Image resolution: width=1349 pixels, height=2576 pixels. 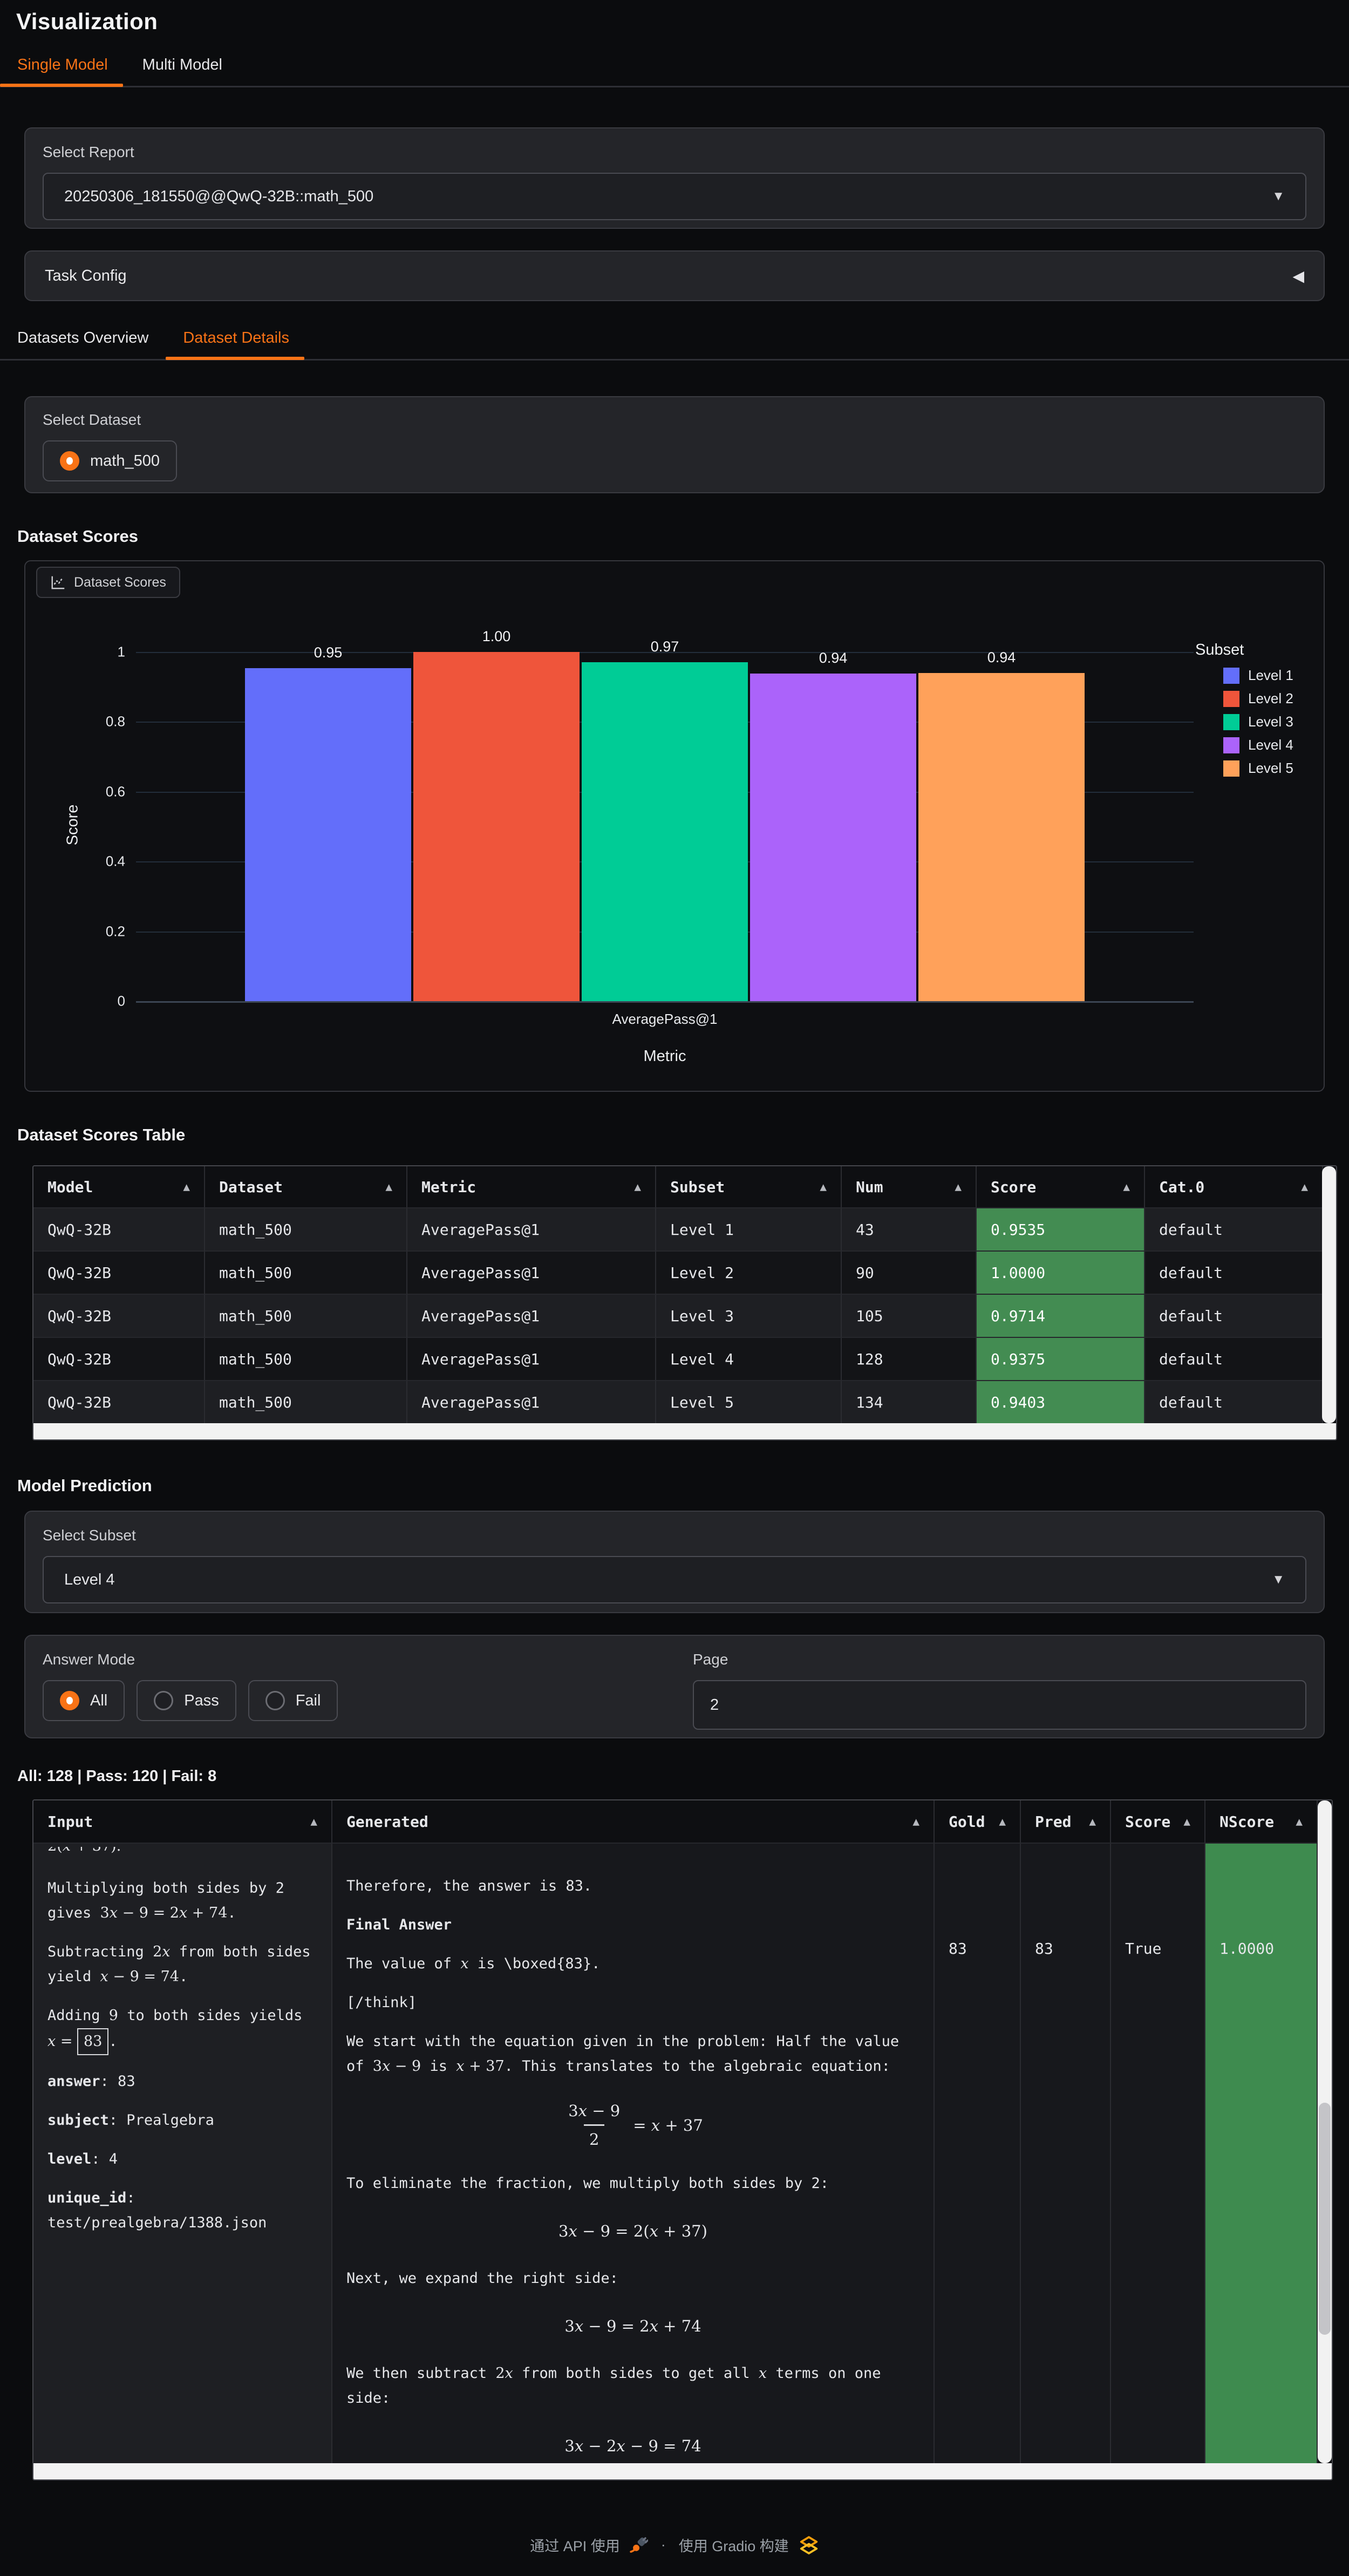 What do you see at coordinates (235, 344) in the screenshot?
I see `tab-dataset-details: Dataset Details` at bounding box center [235, 344].